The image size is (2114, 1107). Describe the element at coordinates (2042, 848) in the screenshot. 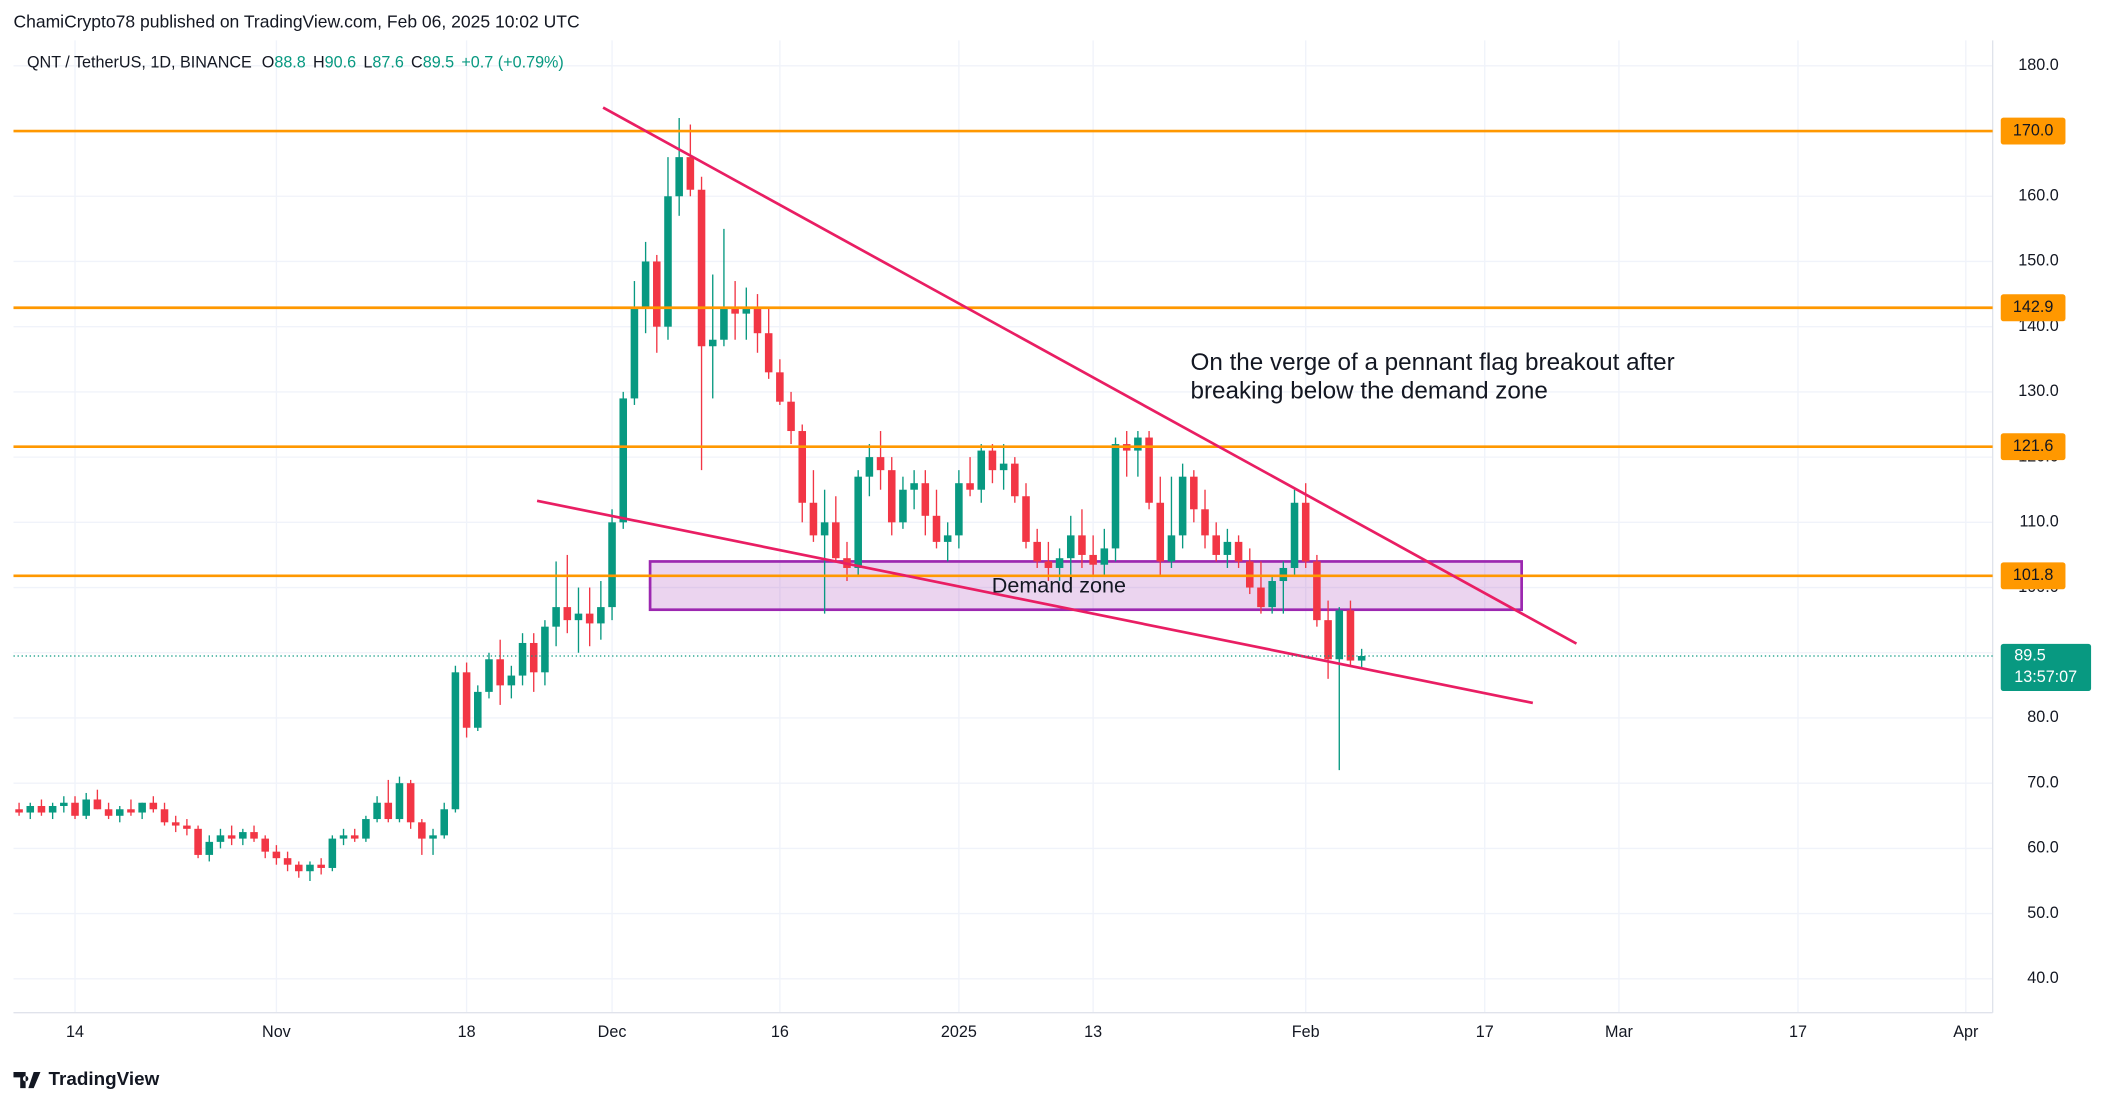

I see `y-tick-label: 60.0` at that location.